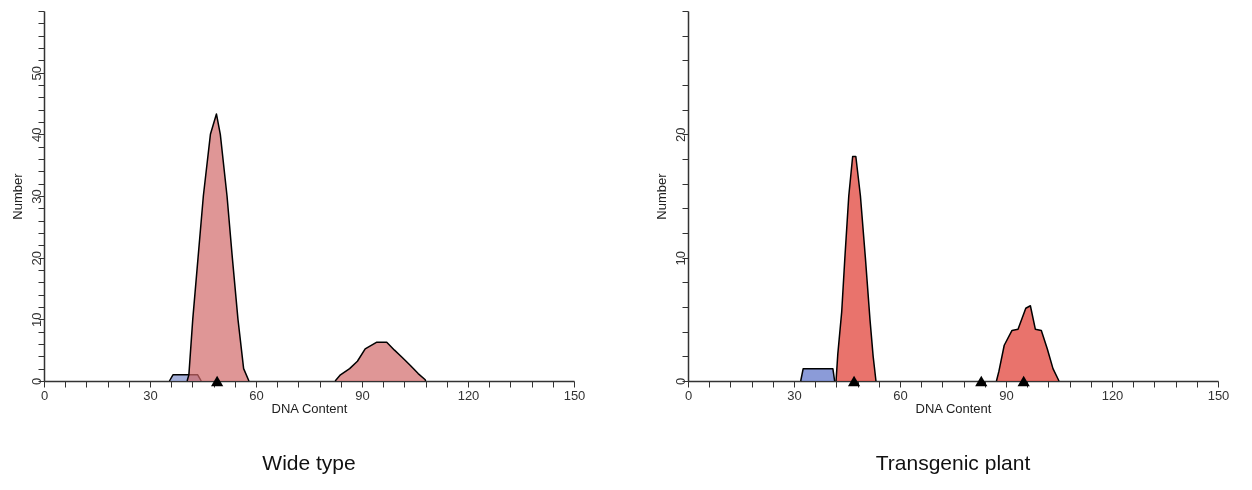  What do you see at coordinates (36, 73) in the screenshot?
I see `y-tick-label: 50` at bounding box center [36, 73].